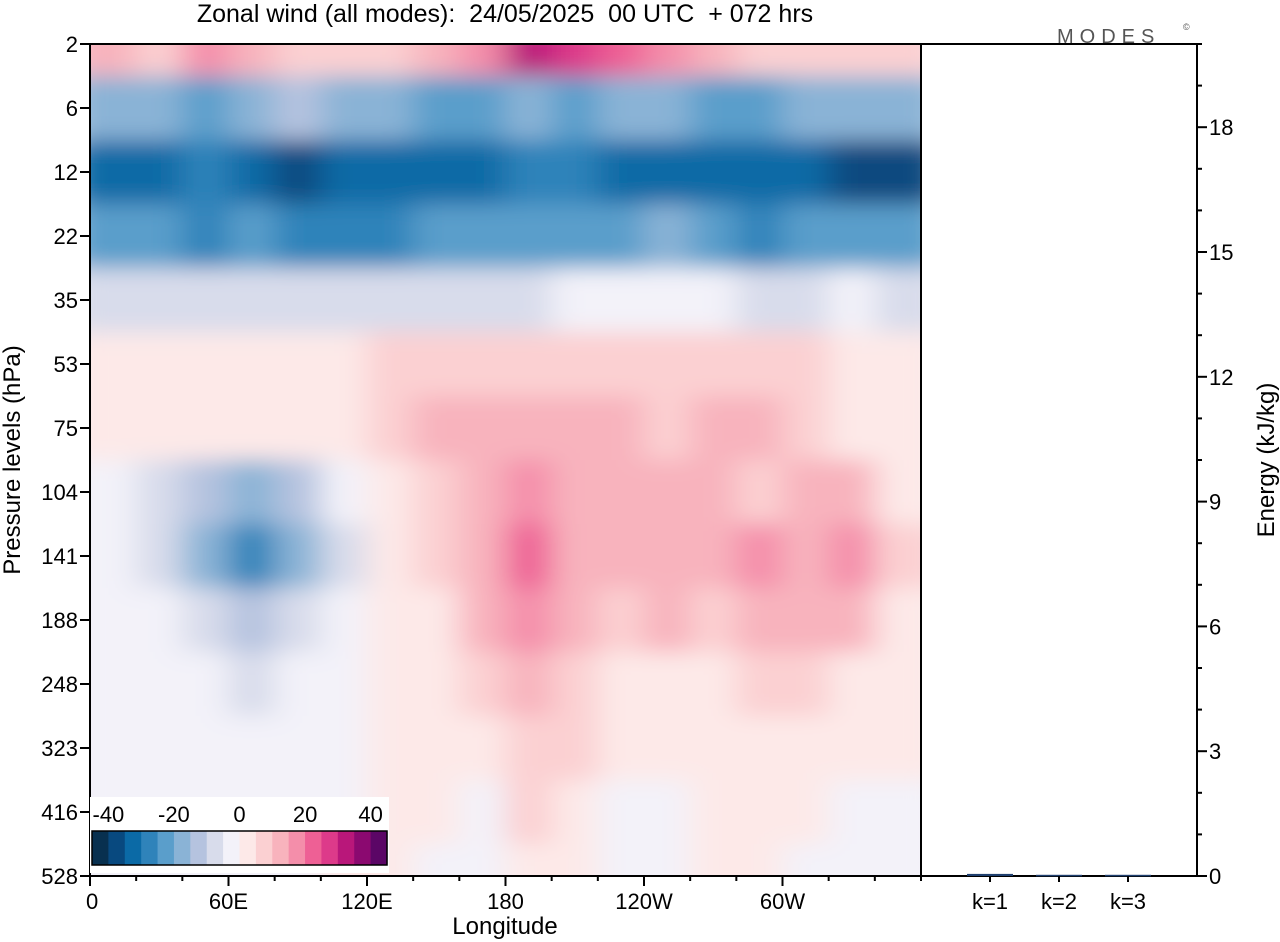 The image size is (1280, 942). Describe the element at coordinates (59, 556) in the screenshot. I see `y-tick-label: 141` at that location.